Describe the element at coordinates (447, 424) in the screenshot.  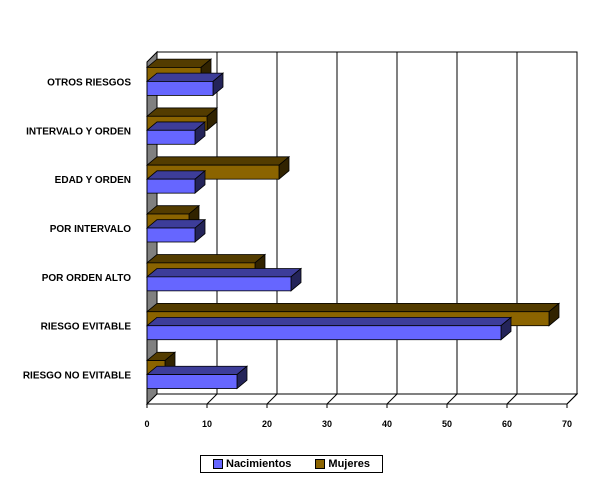
I see `x-tick-label: 50` at that location.